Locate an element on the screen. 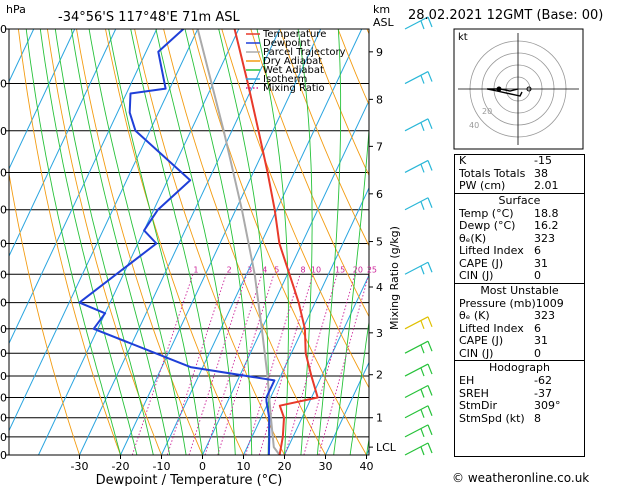 This screenshot has width=629, height=486. datetime-title: 28.02.2021 12GMT (Base: 00) is located at coordinates (505, 15).